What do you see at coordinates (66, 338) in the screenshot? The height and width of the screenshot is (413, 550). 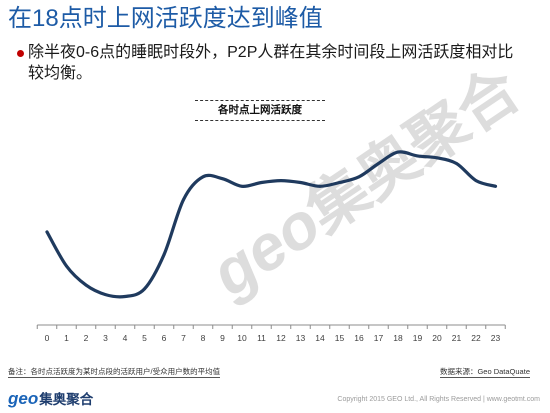 I see `x-tick-label: 1` at bounding box center [66, 338].